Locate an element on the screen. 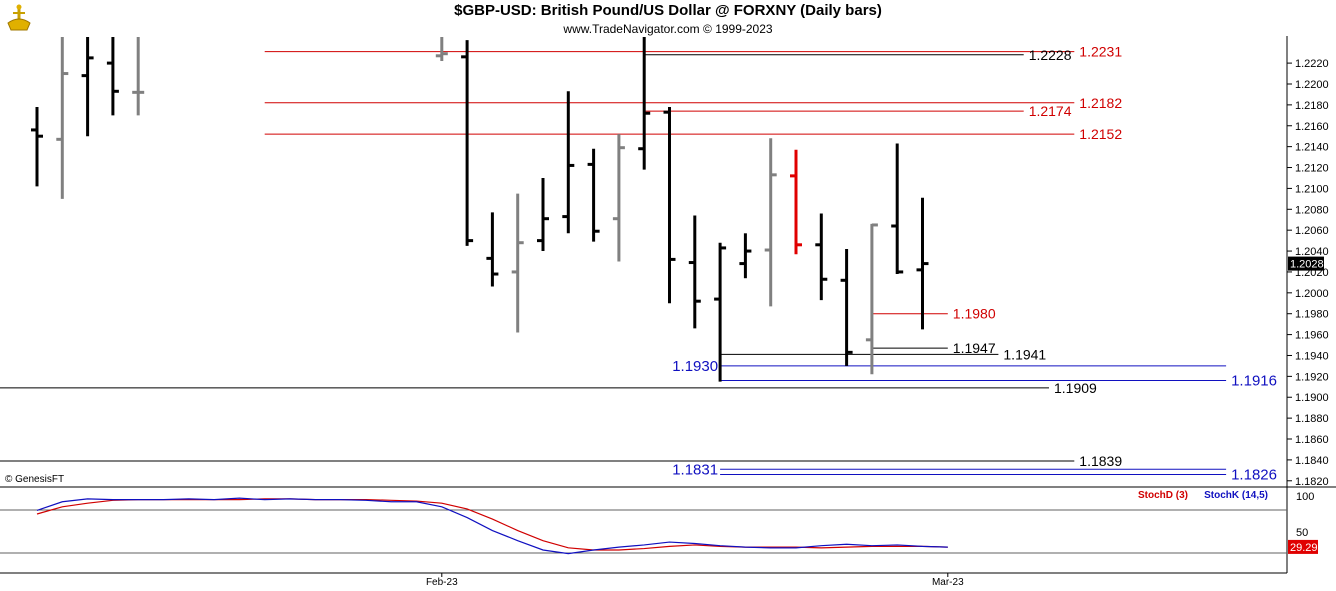 The height and width of the screenshot is (591, 1336). level-label: 1.2174 is located at coordinates (1050, 111).